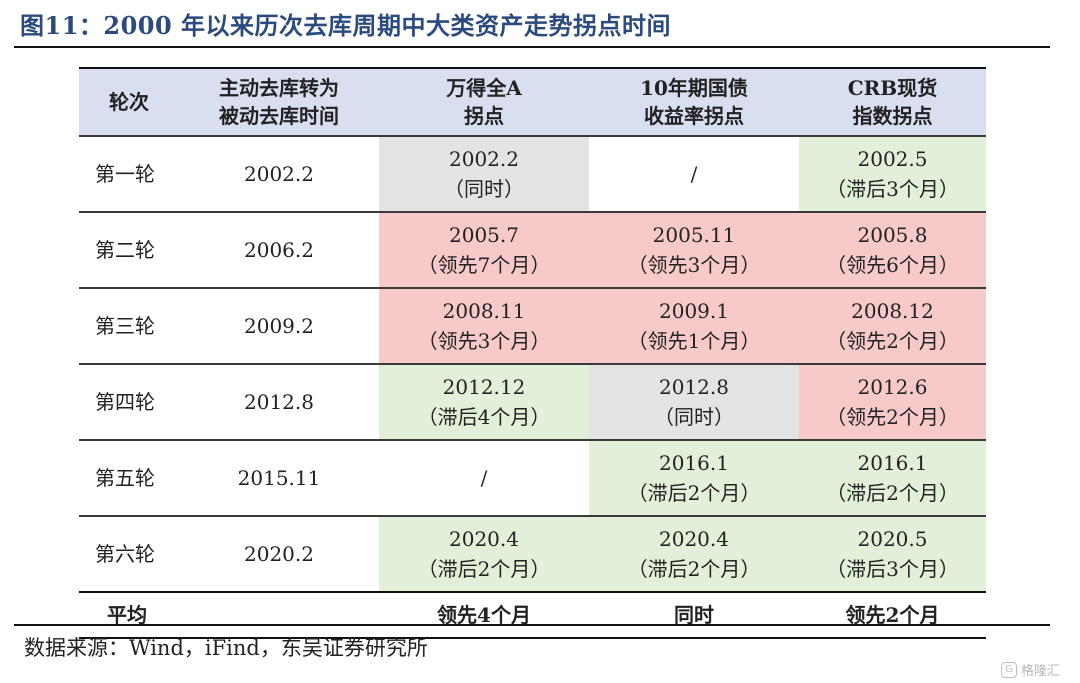 The image size is (1080, 683). I want to click on title-divider, so click(532, 47).